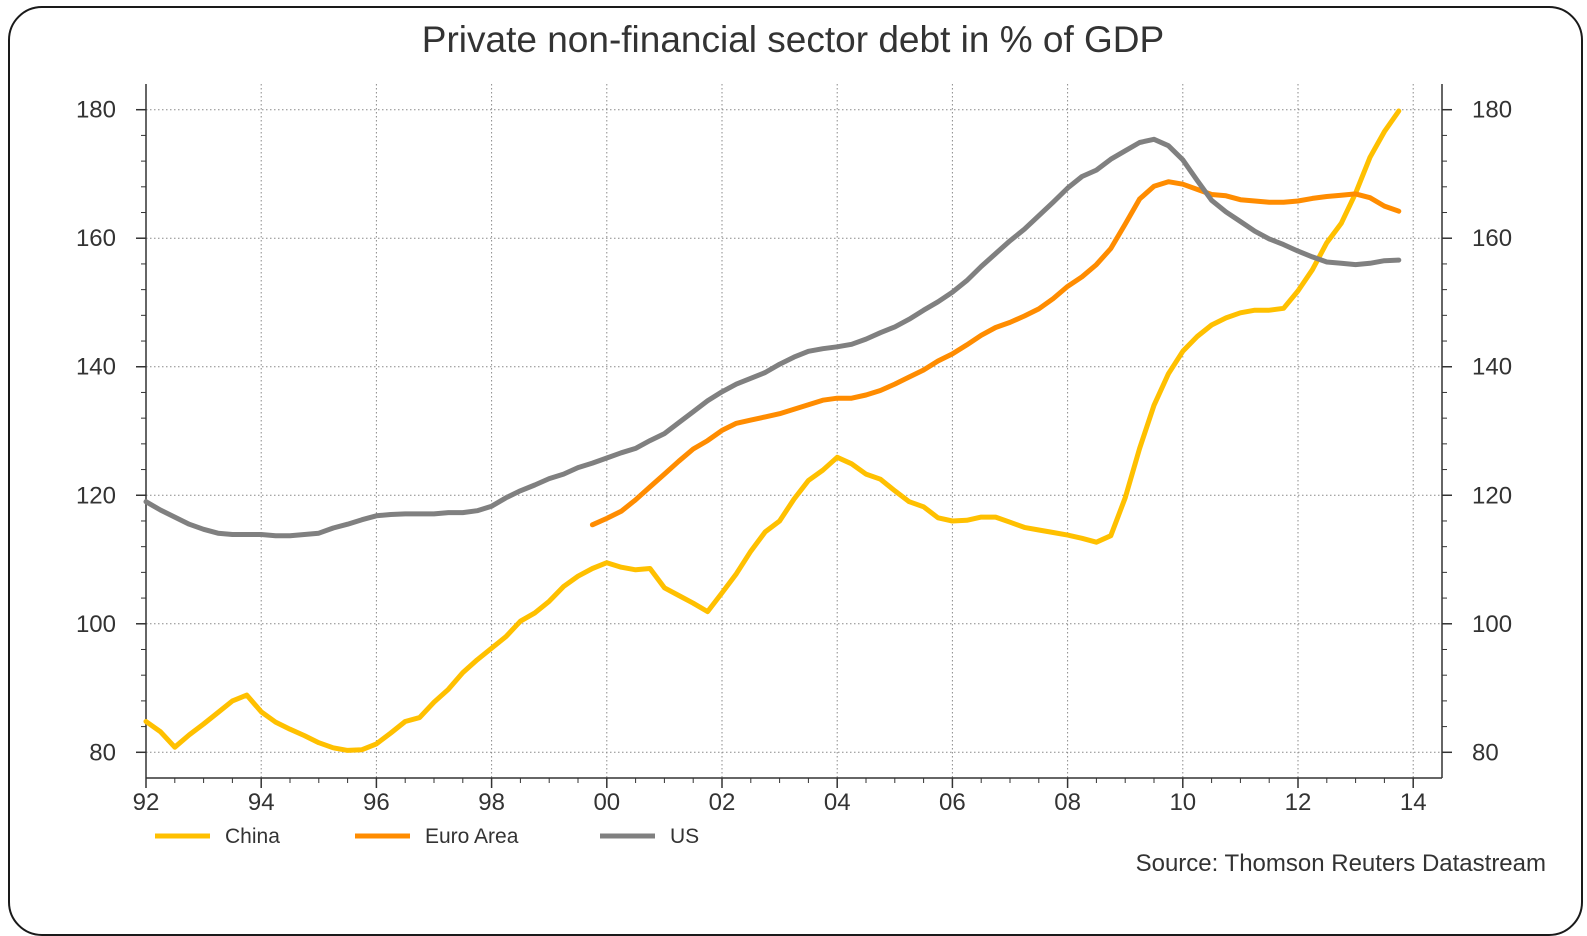 The width and height of the screenshot is (1587, 936). I want to click on x-tick-label: 02, so click(722, 802).